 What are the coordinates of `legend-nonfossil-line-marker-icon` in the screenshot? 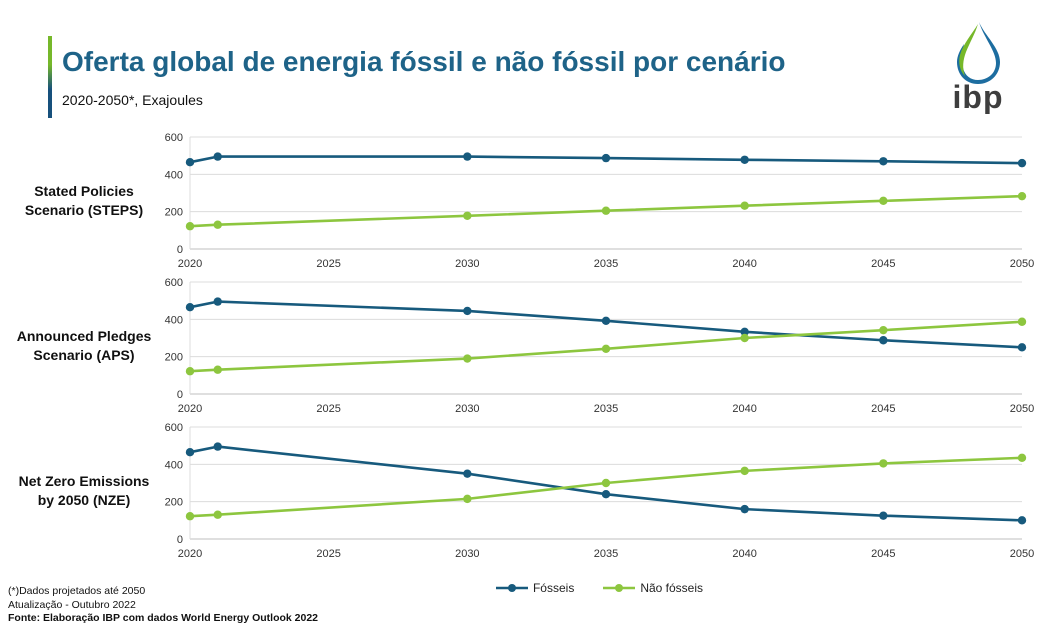 It's located at (619, 588).